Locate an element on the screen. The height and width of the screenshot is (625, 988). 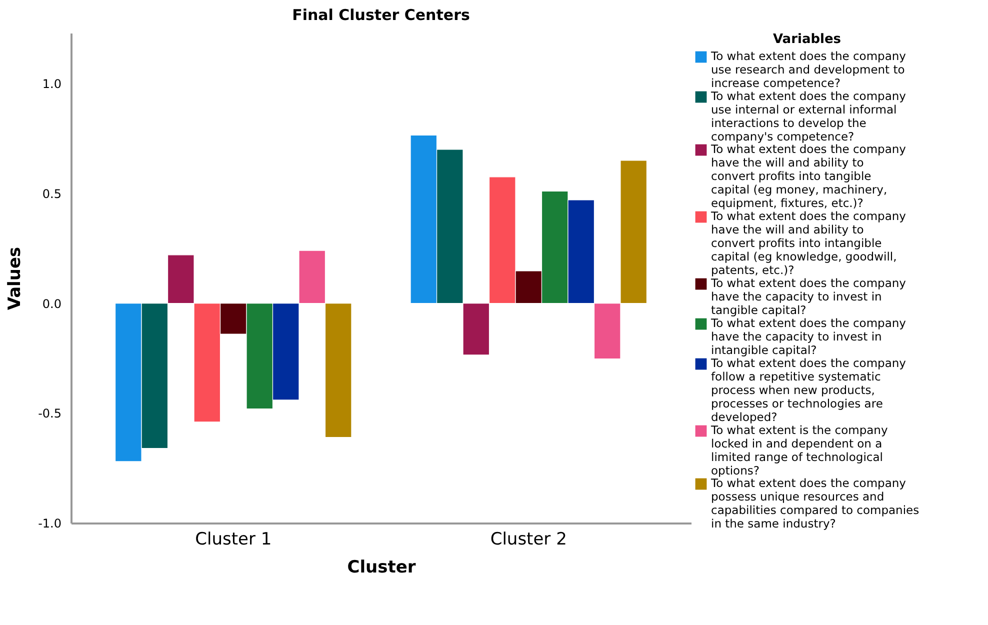
y-tick-label: -1.0 is located at coordinates (50, 523).